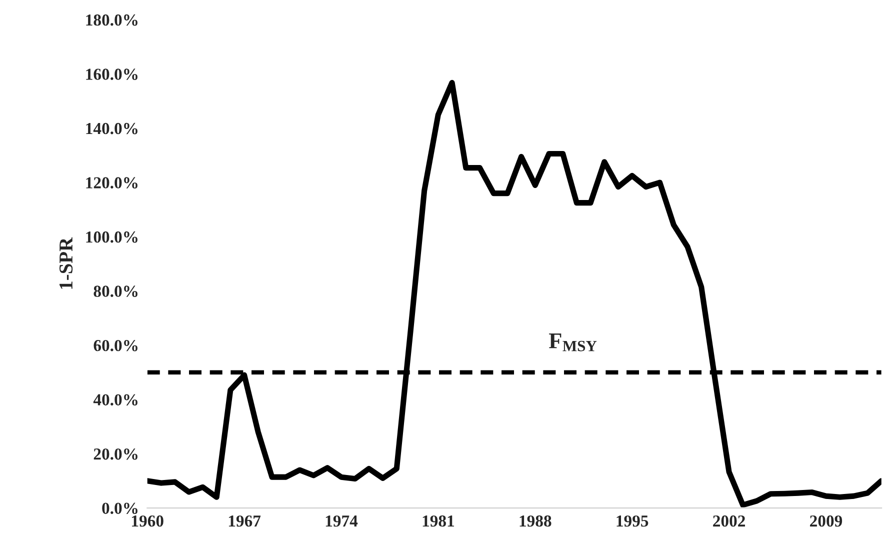  What do you see at coordinates (115, 400) in the screenshot?
I see `y-tick-label: 40.0%` at bounding box center [115, 400].